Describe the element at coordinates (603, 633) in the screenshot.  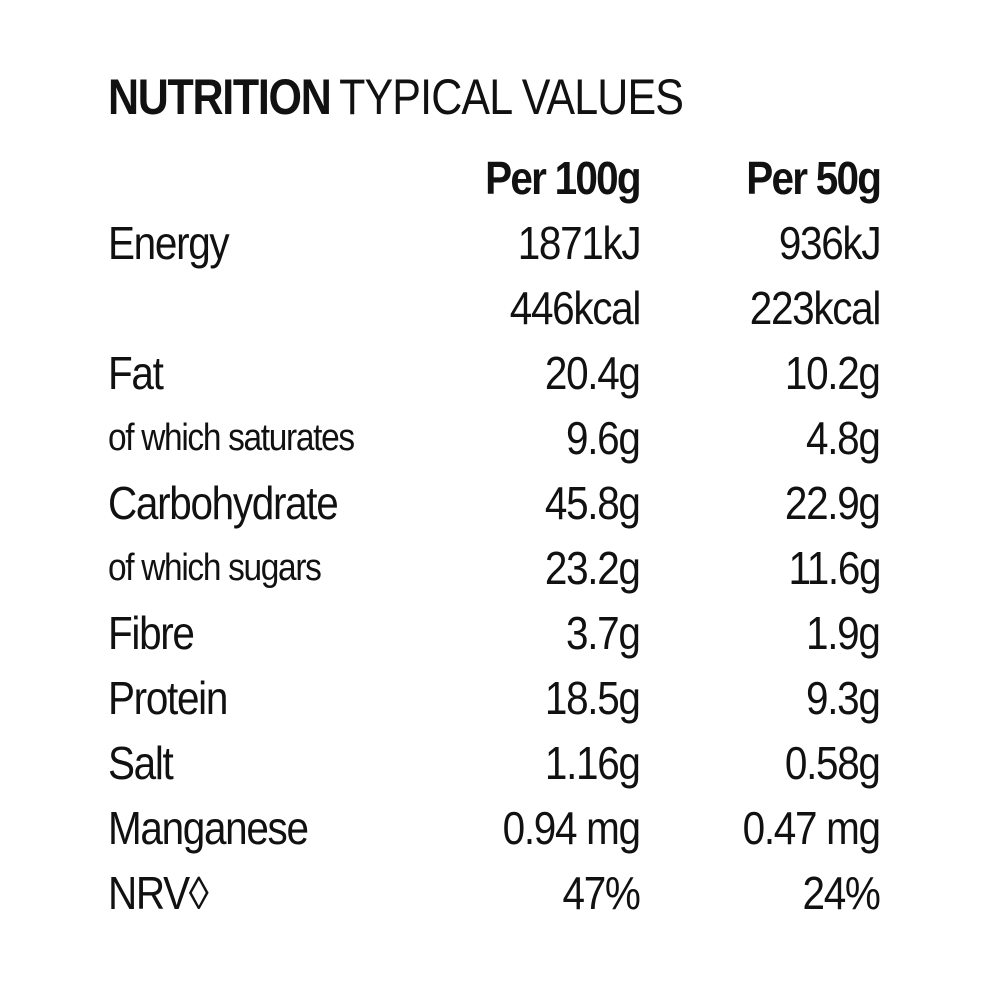
I see `row-value-per-100g: 3.7g` at that location.